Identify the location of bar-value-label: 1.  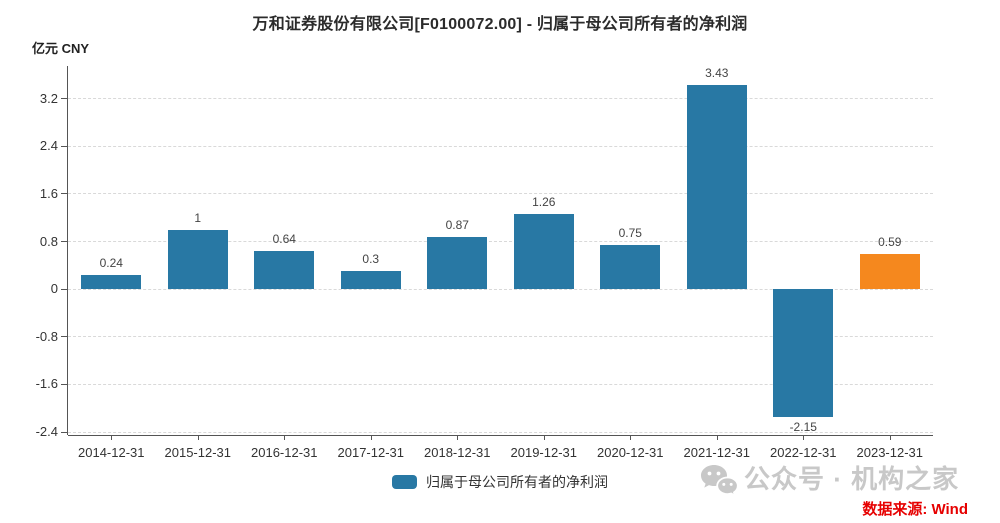
(198, 217).